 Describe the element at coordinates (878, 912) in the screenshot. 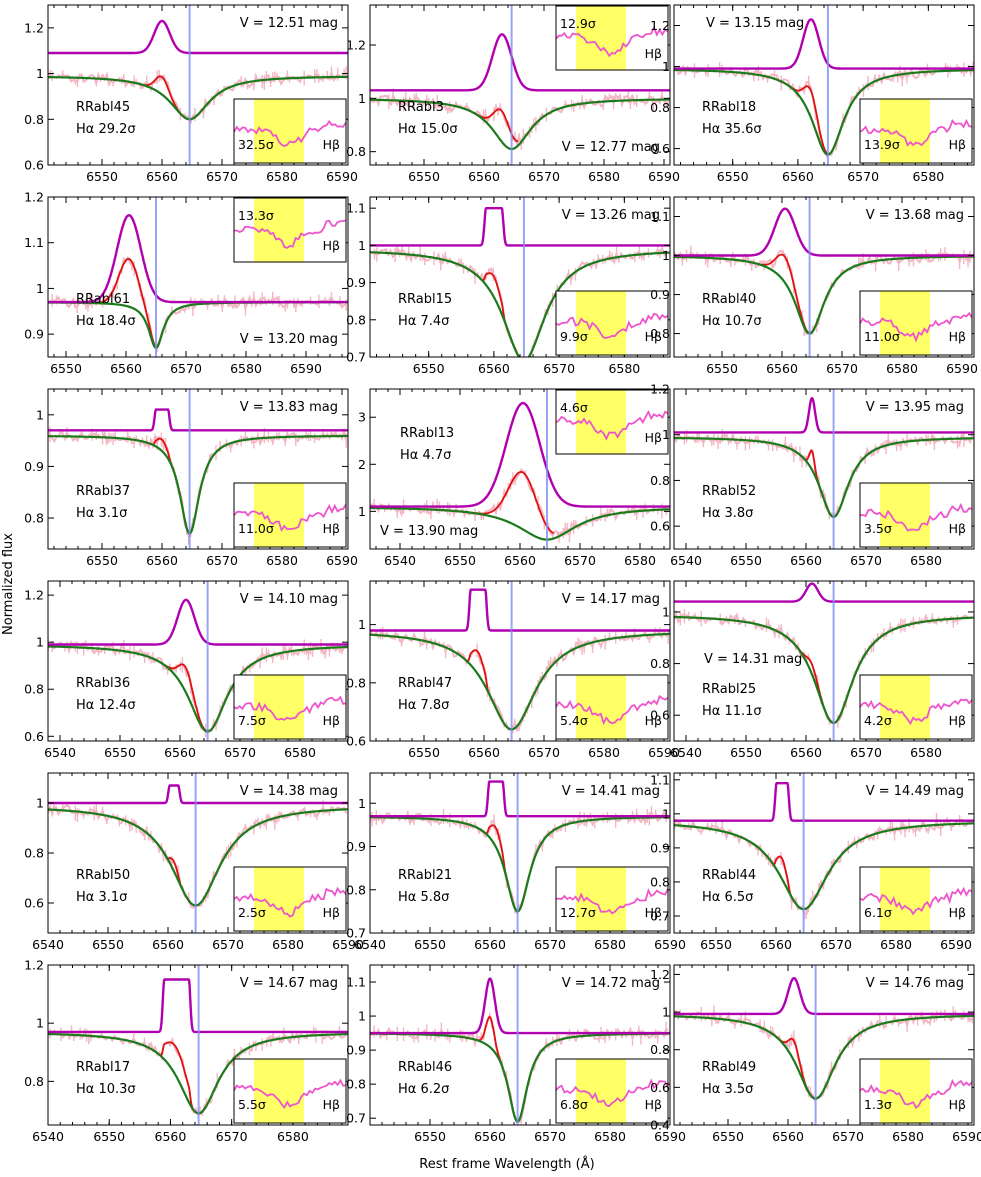

I see `hbeta-significance: 6.1σ` at that location.